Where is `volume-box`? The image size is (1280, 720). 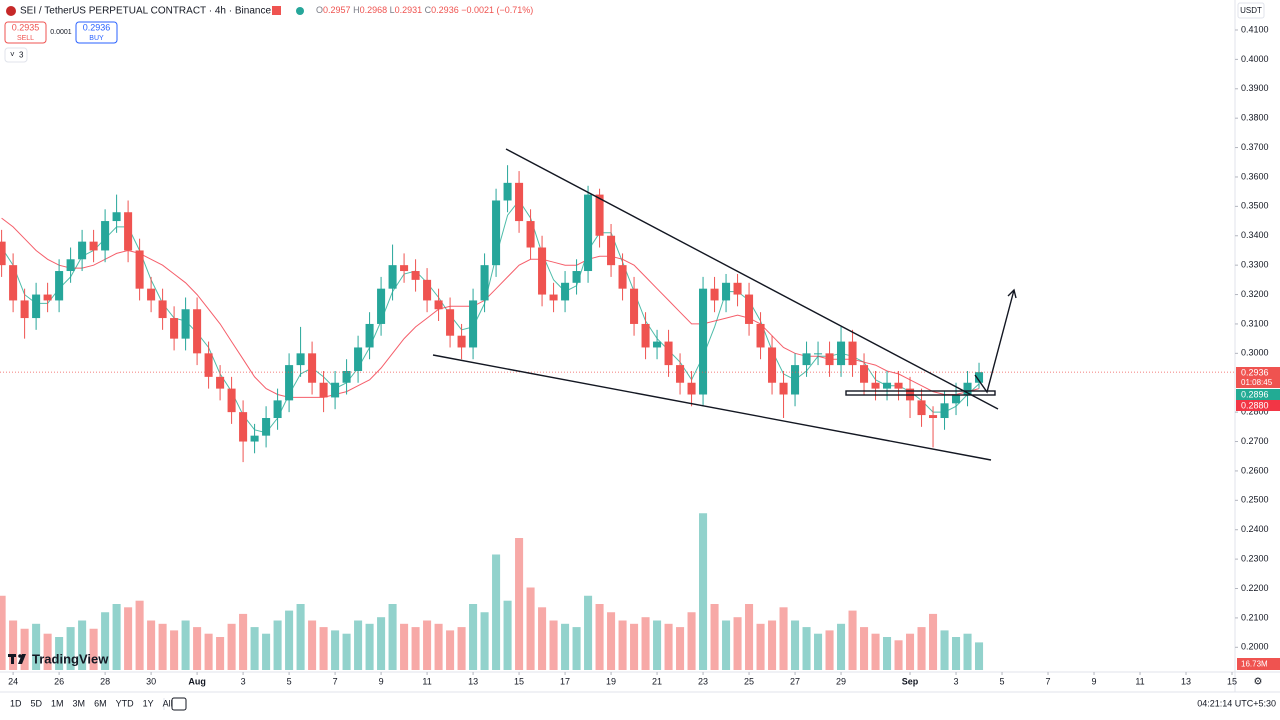
volume-box is located at coordinates (1258, 664).